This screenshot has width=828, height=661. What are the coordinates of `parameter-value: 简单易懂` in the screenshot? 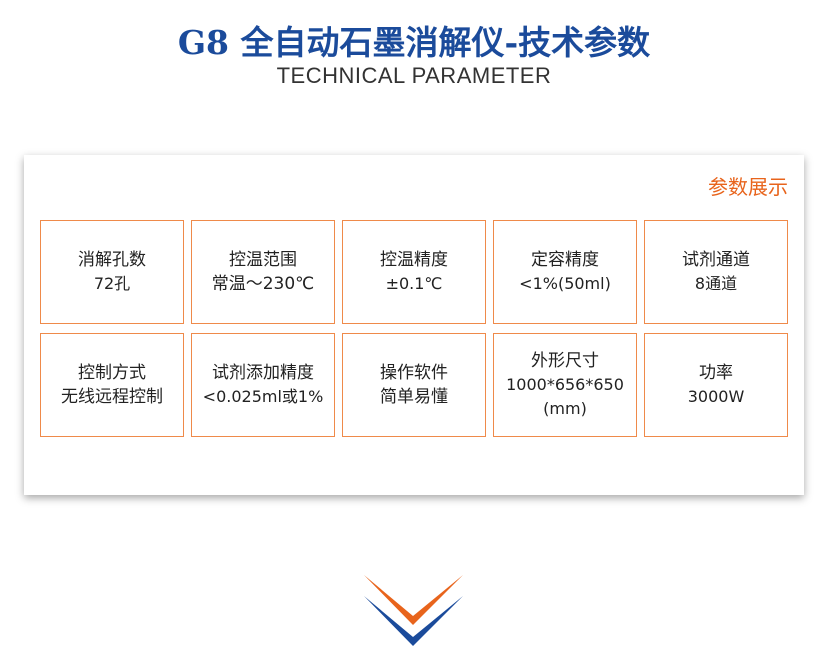 It's located at (414, 397).